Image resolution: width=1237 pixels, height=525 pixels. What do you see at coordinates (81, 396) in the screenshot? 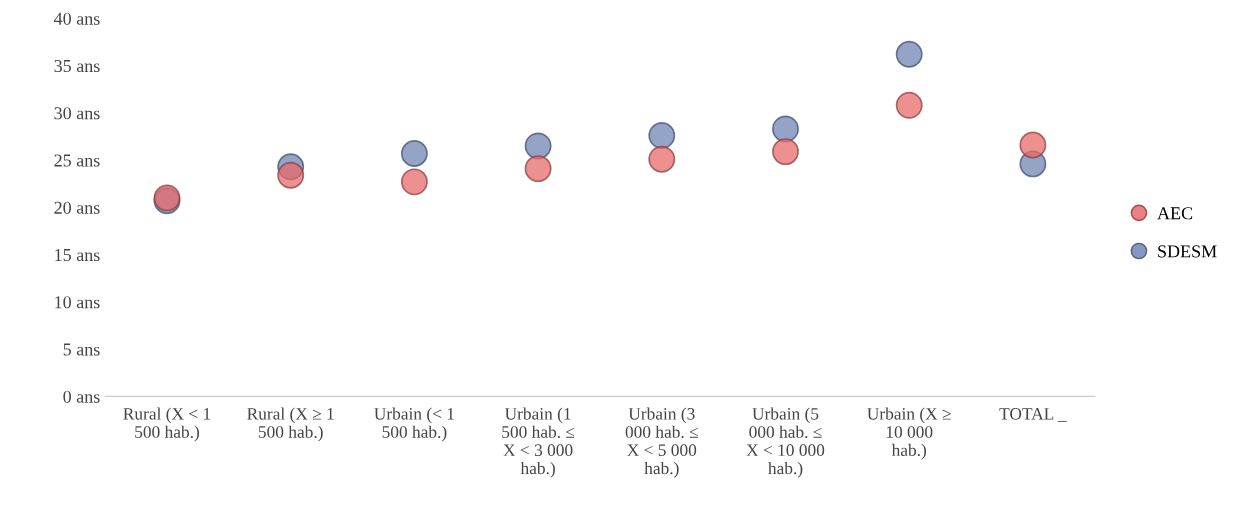
I see `y-tick-label: 0 ans` at bounding box center [81, 396].